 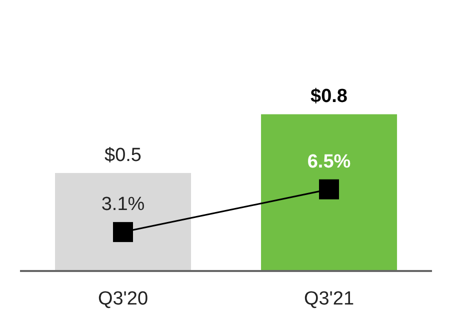 What do you see at coordinates (123, 155) in the screenshot?
I see `data-label: $0.5` at bounding box center [123, 155].